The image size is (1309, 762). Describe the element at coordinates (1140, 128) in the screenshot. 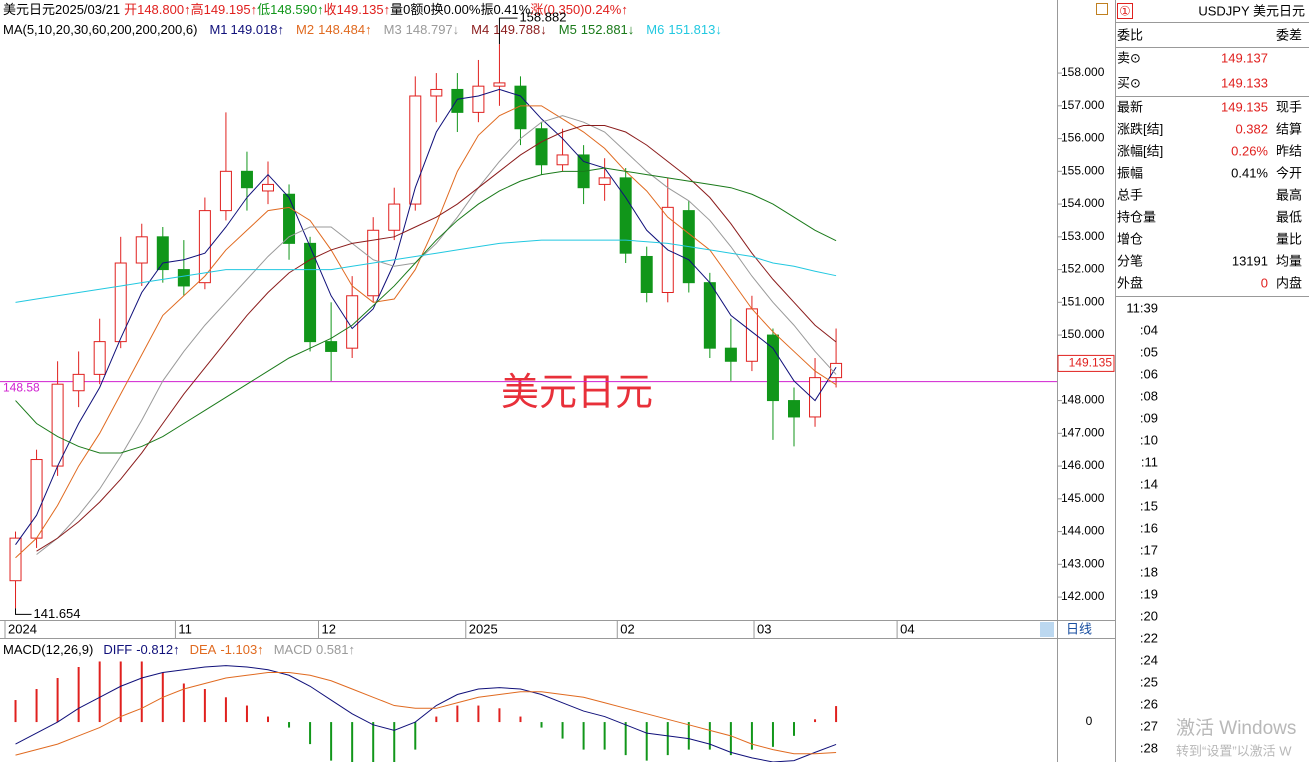

I see `quote-label: 涨跌[结]` at that location.